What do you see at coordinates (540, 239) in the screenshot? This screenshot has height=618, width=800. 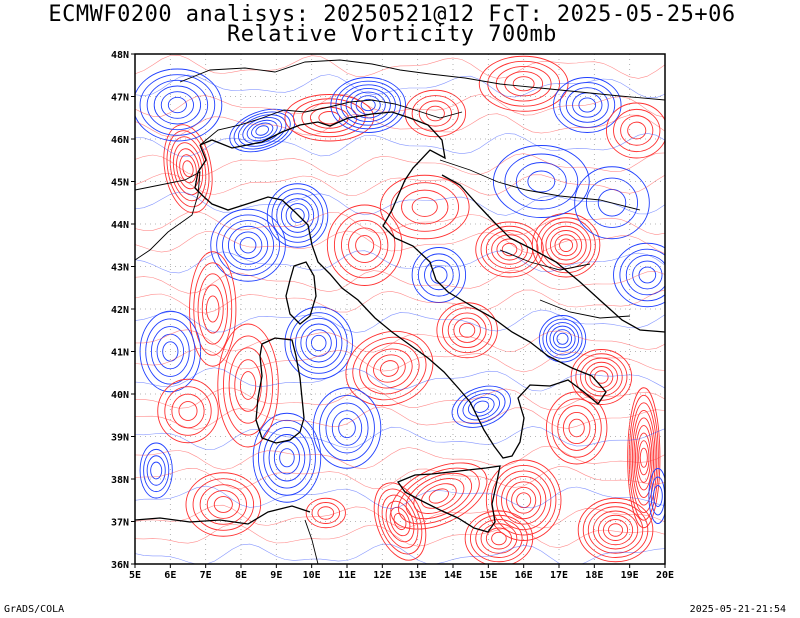 I see `balkan-borders` at bounding box center [540, 239].